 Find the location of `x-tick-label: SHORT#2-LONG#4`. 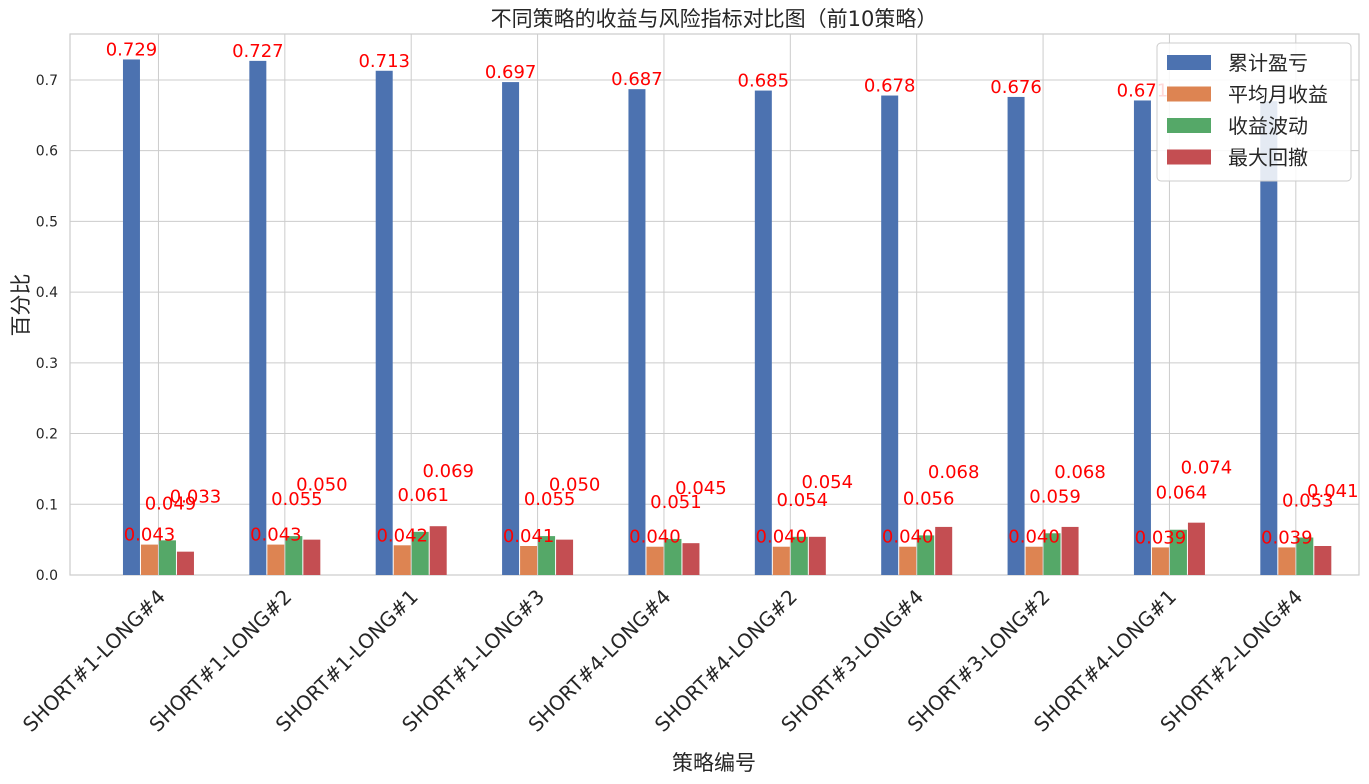

x-tick-label: SHORT#2-LONG#4 is located at coordinates (1231, 661).